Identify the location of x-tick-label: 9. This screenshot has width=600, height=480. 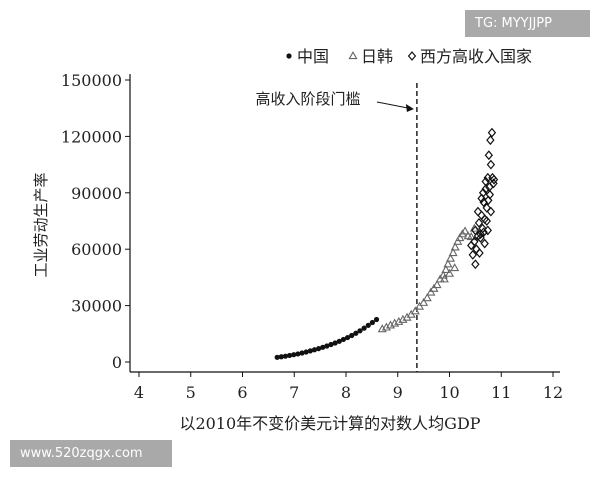
(398, 392).